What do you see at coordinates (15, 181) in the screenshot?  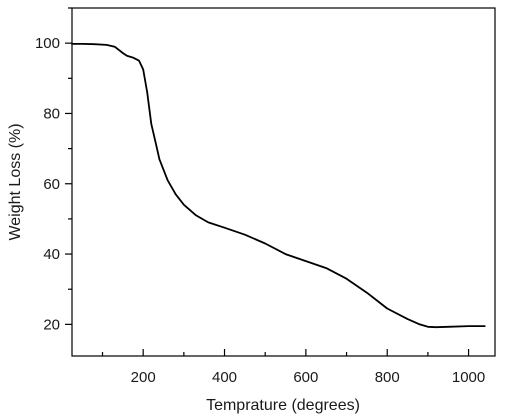 I see `y-axis-title: Weight Loss (%)` at bounding box center [15, 181].